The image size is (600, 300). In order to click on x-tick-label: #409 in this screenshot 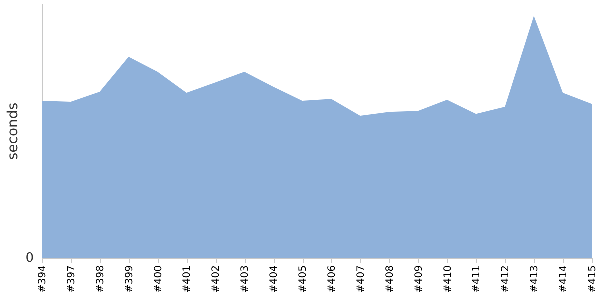, I will do `click(419, 279)`.